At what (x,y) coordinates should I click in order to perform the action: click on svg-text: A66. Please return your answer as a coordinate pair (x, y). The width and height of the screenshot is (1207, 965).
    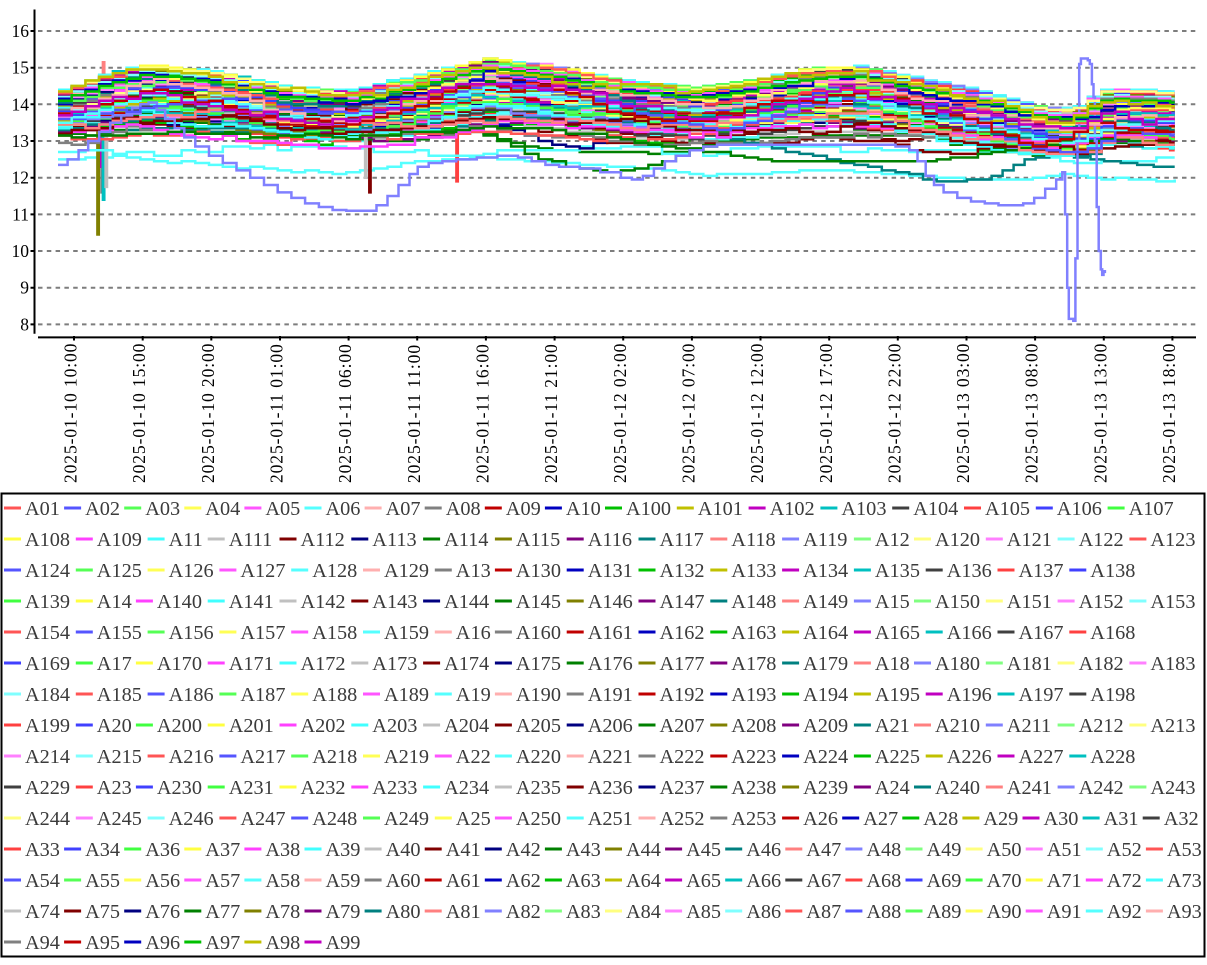
    Looking at the image, I should click on (763, 881).